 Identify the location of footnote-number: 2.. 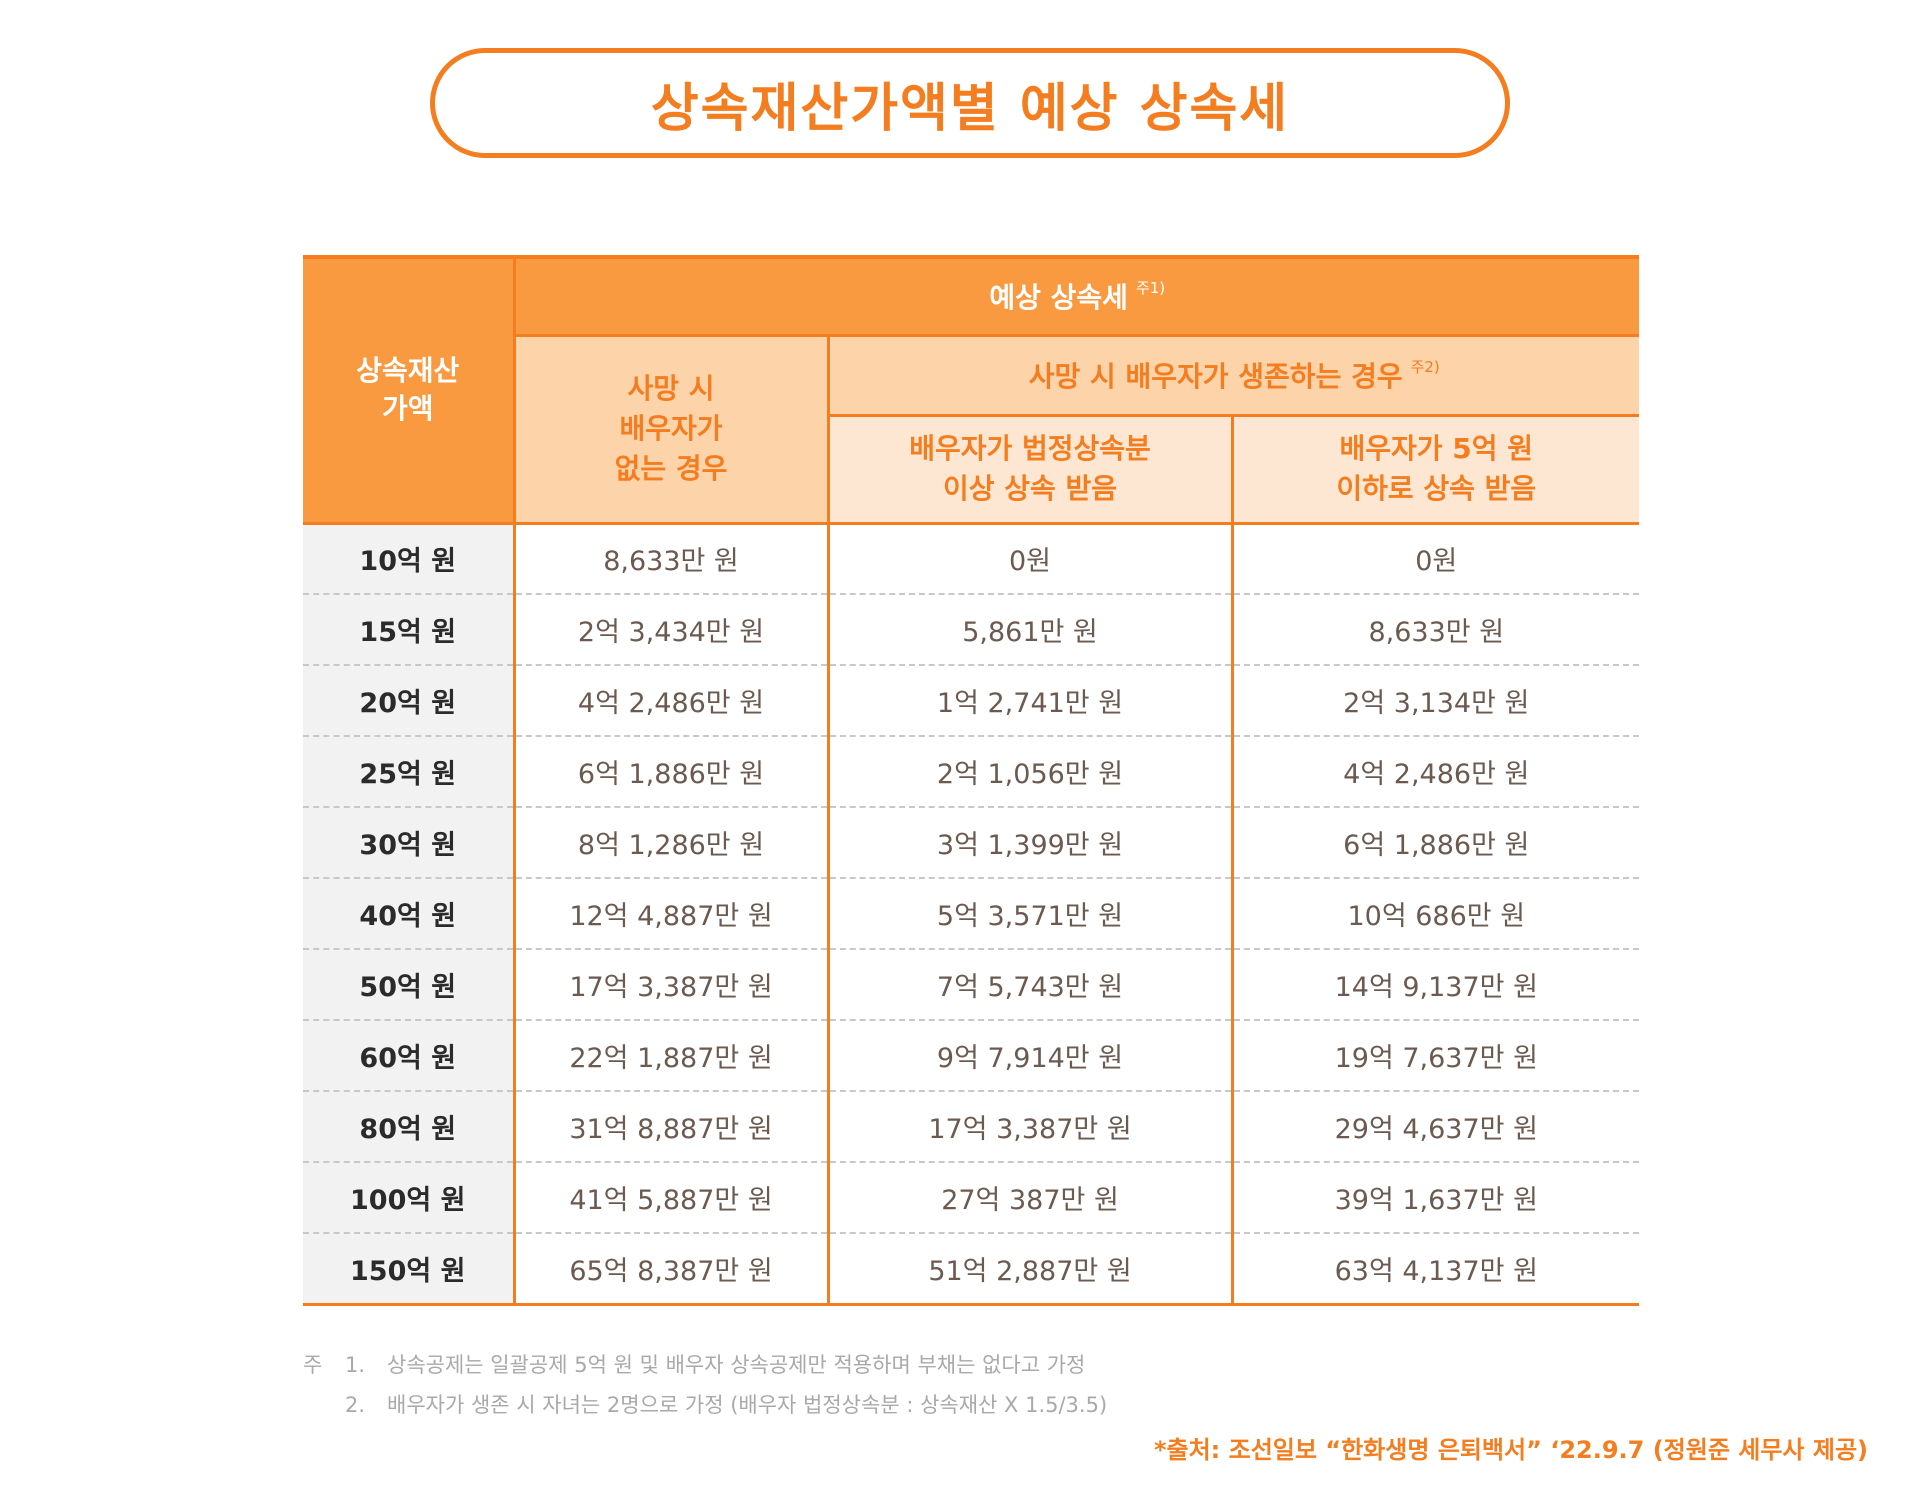
(355, 1405).